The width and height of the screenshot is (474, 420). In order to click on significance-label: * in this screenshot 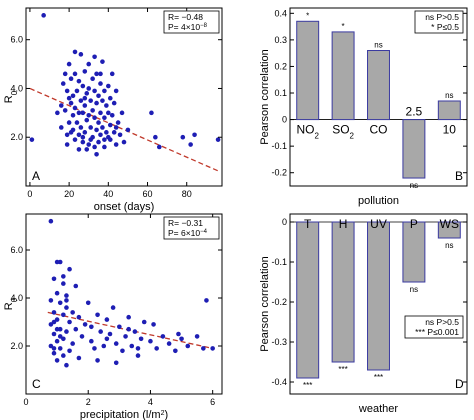, I will do `click(343, 26)`.